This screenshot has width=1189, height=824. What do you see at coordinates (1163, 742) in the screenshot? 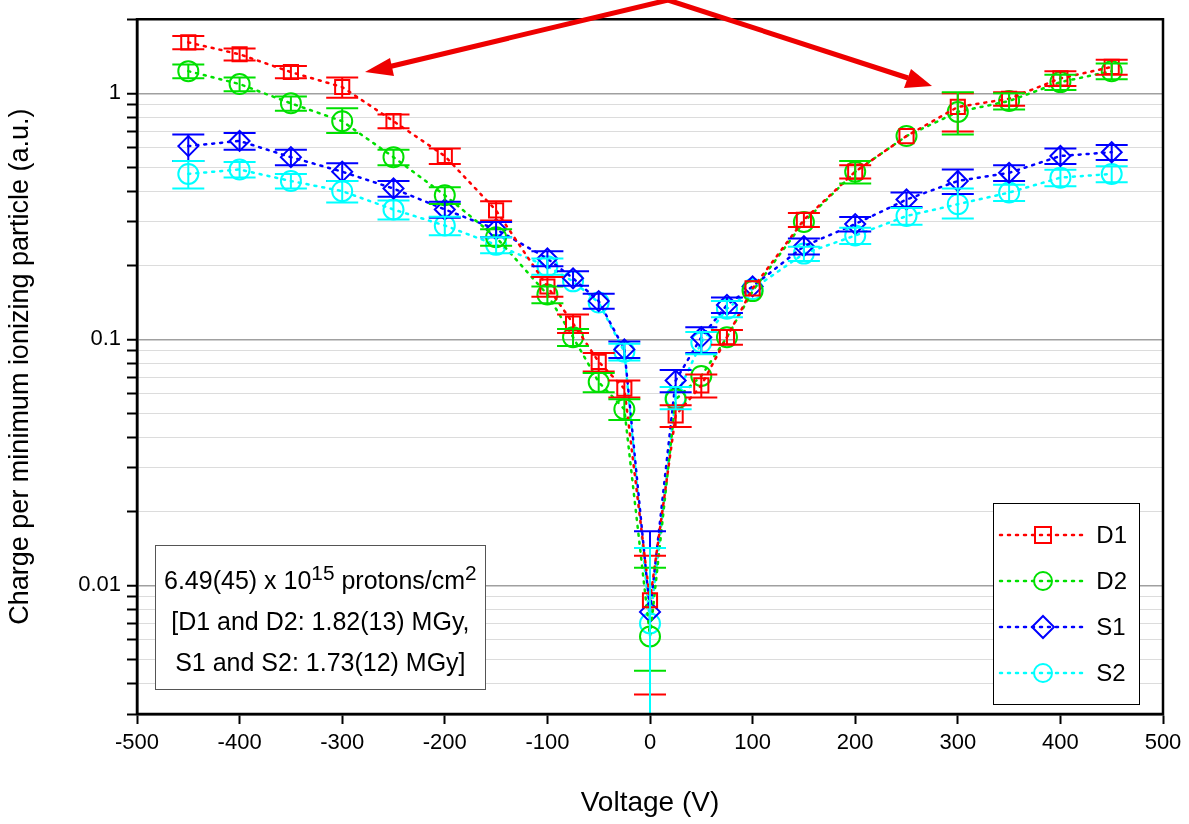
I see `x-tick-label: 500` at bounding box center [1163, 742].